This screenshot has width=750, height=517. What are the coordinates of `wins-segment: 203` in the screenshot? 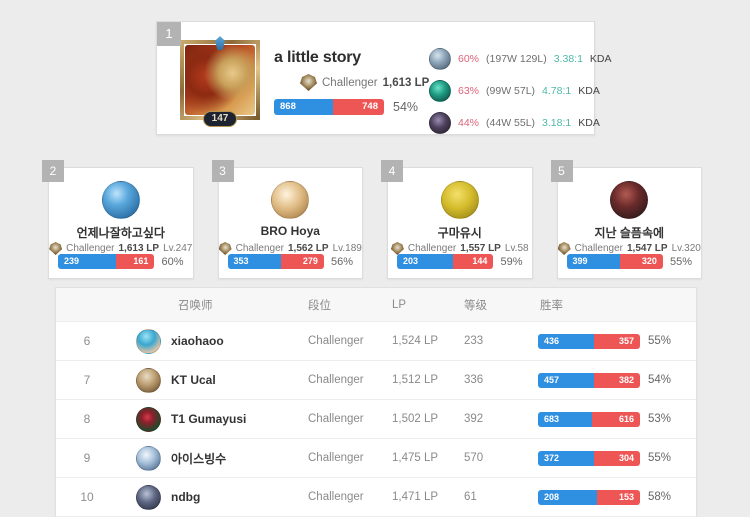 It's located at (425, 261).